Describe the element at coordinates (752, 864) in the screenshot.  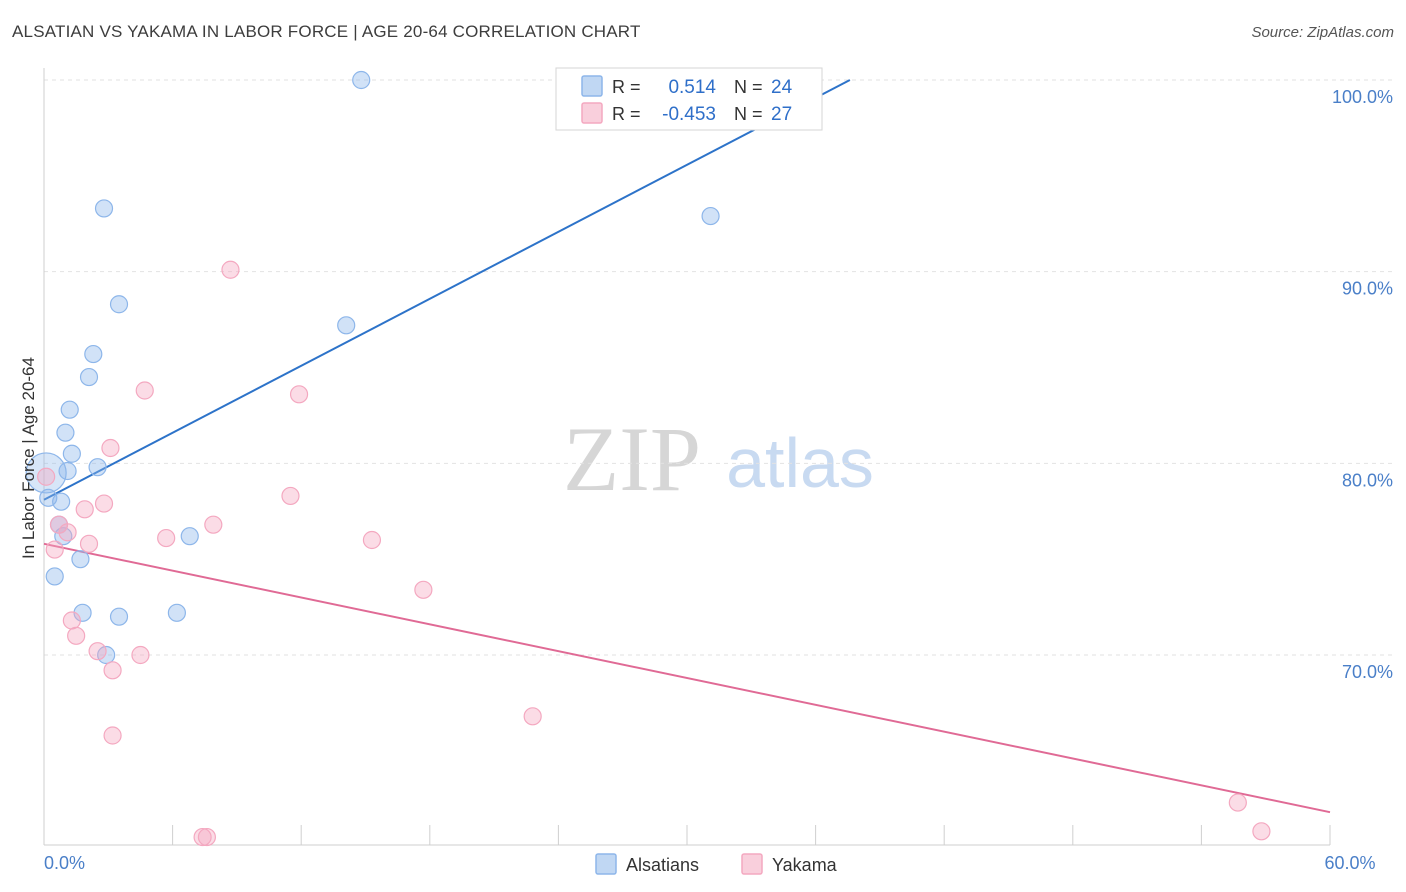
I see `series-legend-swatch-yakama` at that location.